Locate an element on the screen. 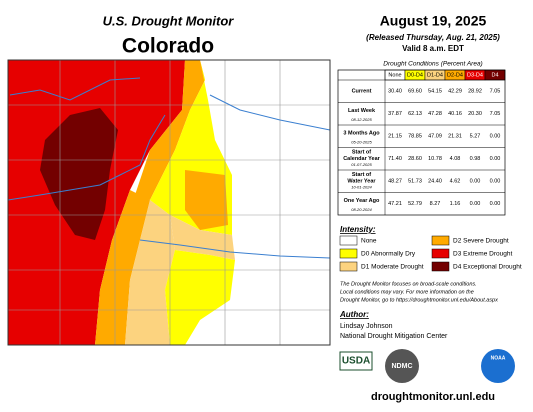 The height and width of the screenshot is (412, 533). legend-label: D0 Abnormally Dry is located at coordinates (388, 254).